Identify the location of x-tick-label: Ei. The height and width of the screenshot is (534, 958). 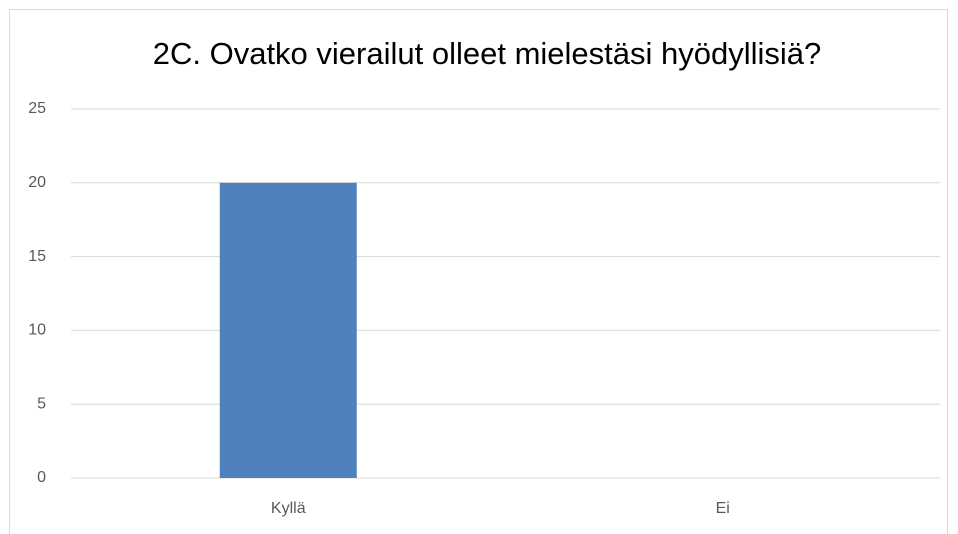
(723, 508).